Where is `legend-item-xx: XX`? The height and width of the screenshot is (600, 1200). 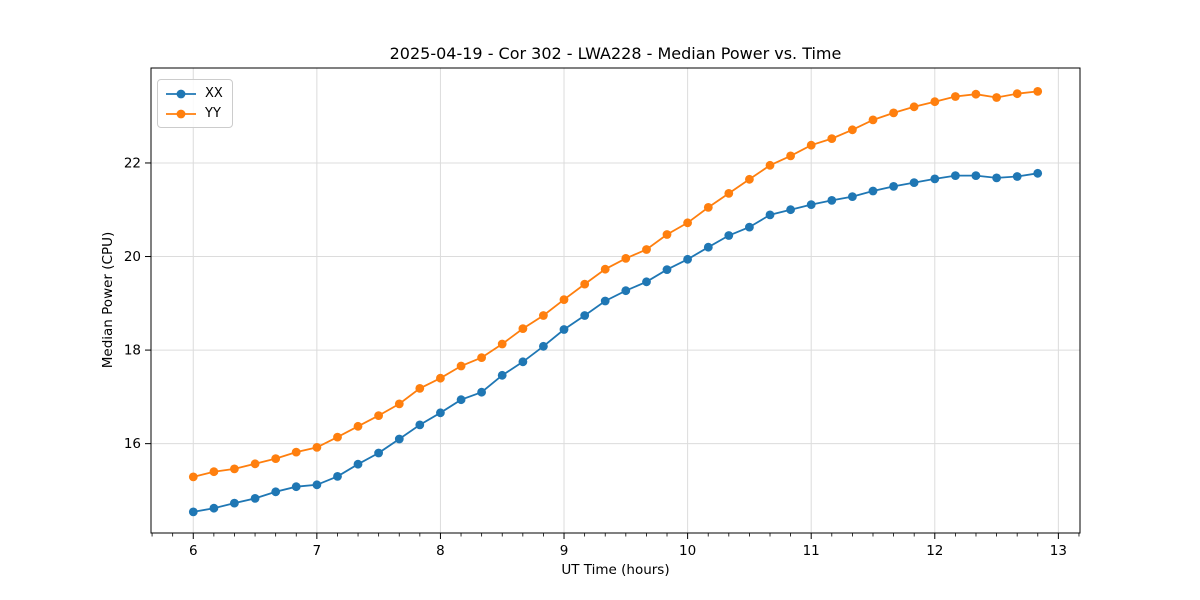
legend-item-xx: XX is located at coordinates (193, 93).